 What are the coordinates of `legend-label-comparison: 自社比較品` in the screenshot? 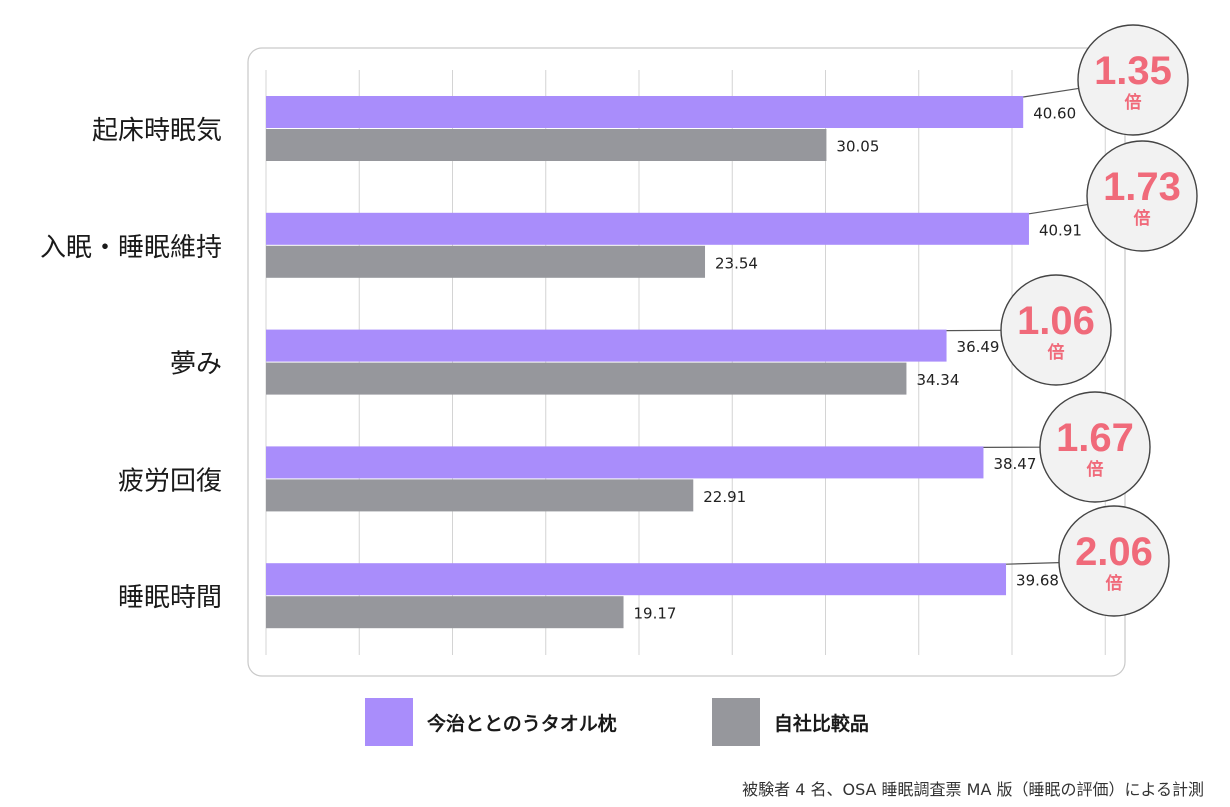 It's located at (821, 723).